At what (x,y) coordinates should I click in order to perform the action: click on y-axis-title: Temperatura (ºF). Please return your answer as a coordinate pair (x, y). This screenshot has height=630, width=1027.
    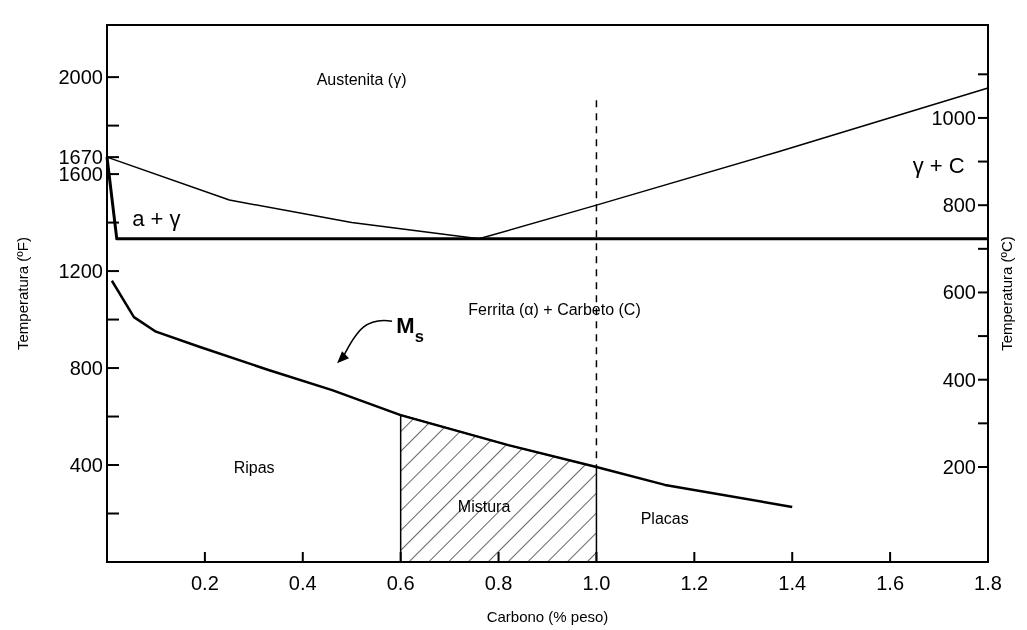
    Looking at the image, I should click on (22, 293).